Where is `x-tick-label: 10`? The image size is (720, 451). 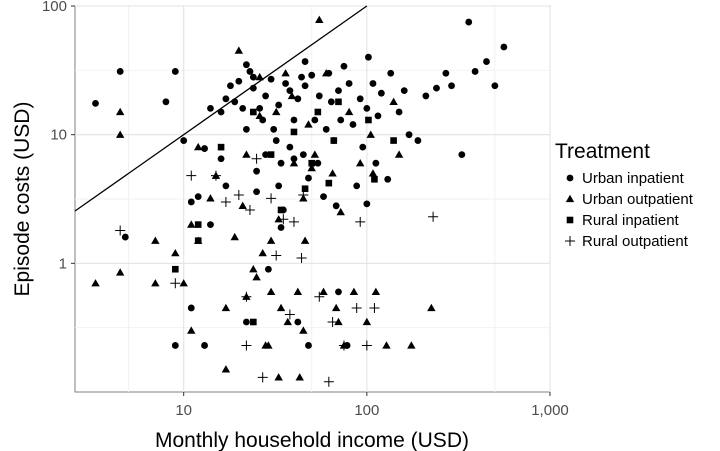 x-tick-label: 10 is located at coordinates (183, 410).